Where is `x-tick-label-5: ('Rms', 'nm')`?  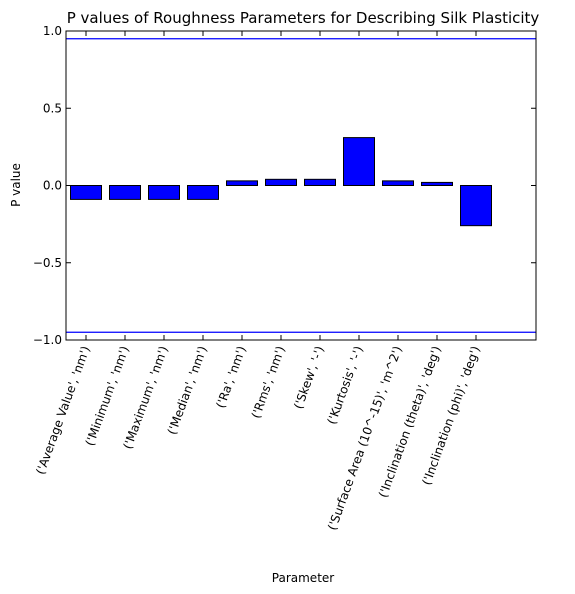
x-tick-label-5: ('Rms', 'nm') is located at coordinates (268, 382).